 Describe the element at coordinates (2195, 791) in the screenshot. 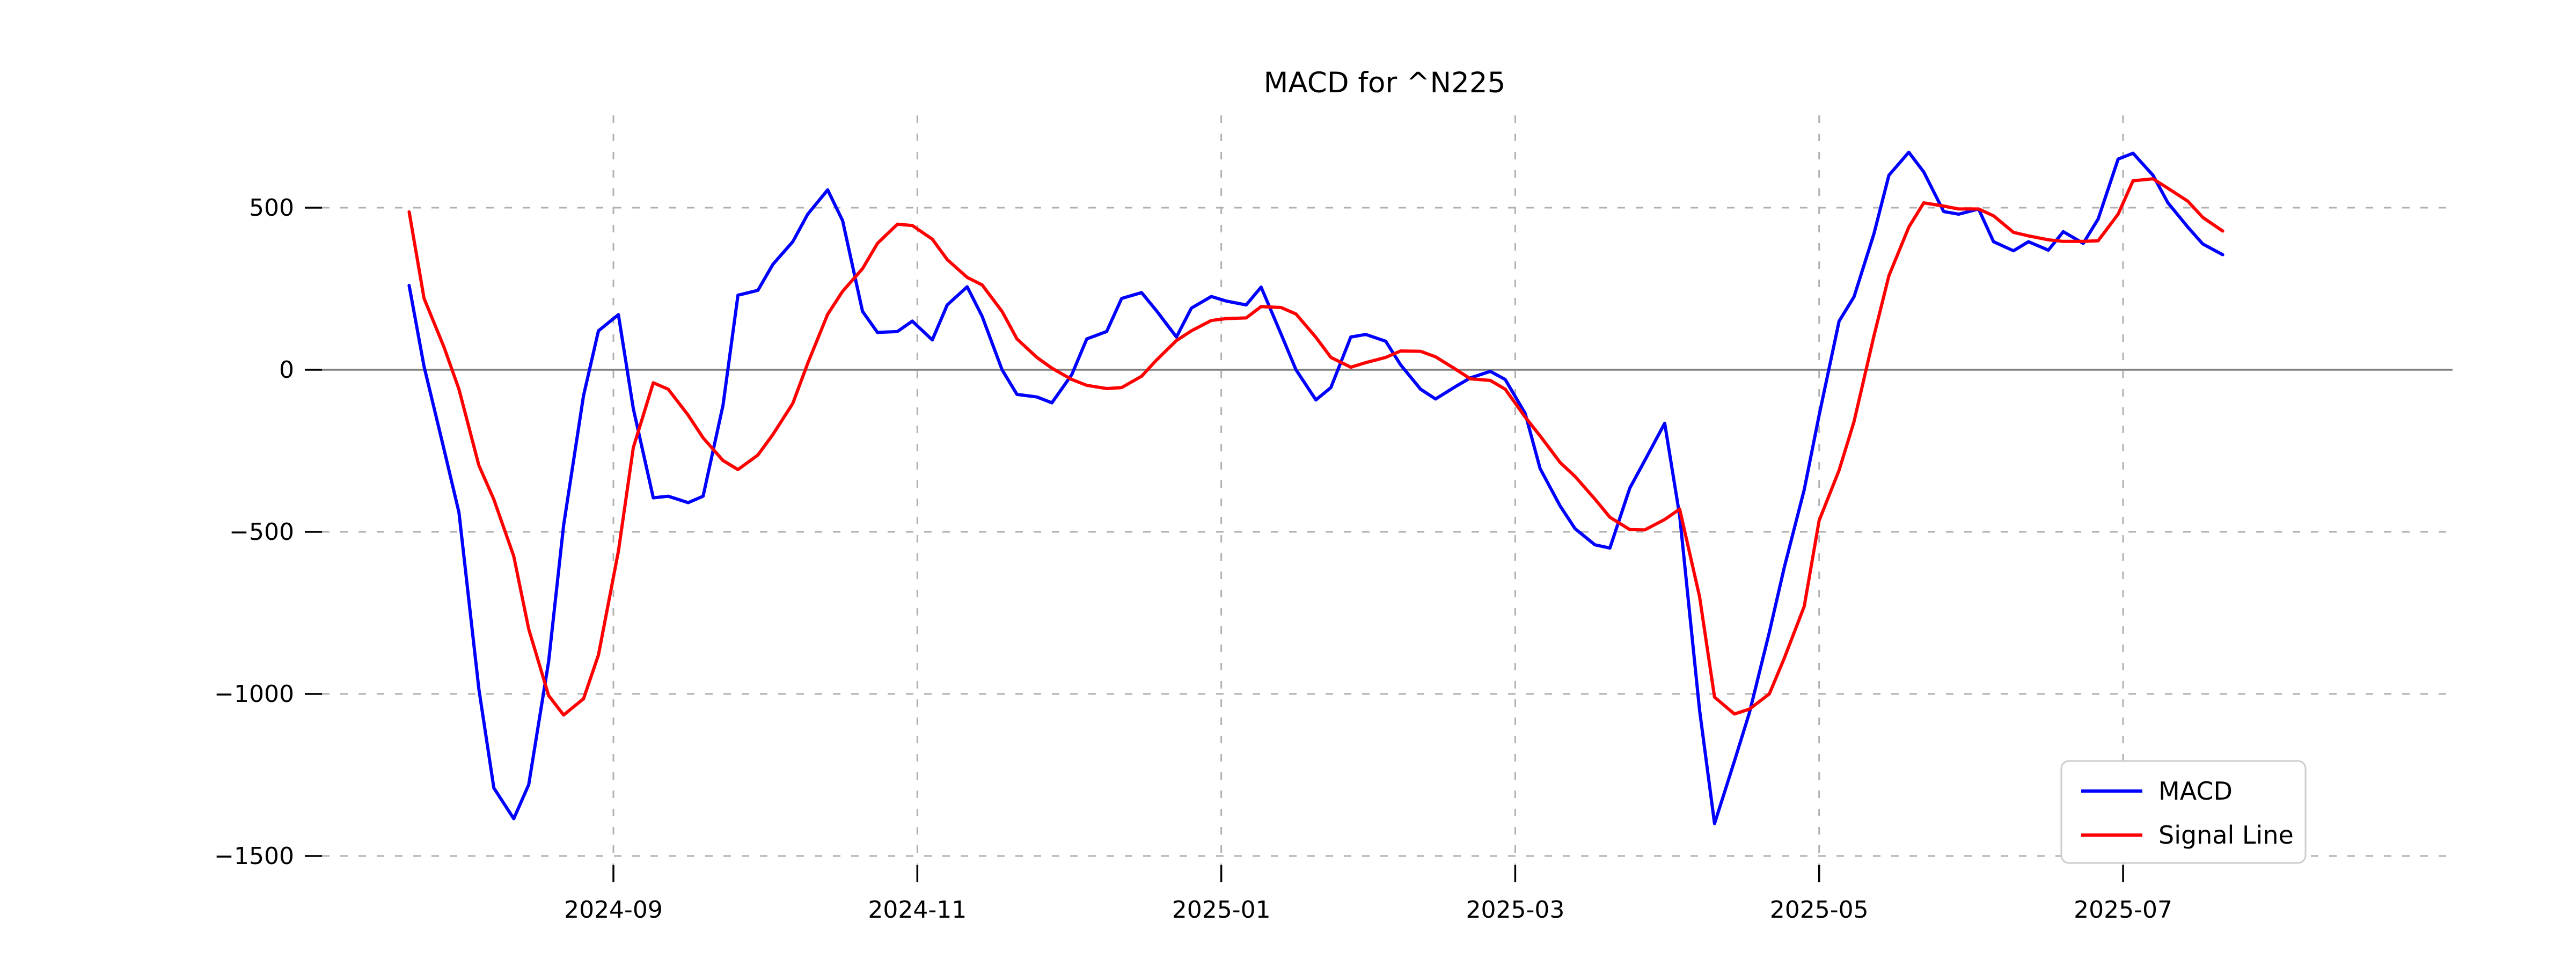

I see `legend-label-macd: MACD` at that location.